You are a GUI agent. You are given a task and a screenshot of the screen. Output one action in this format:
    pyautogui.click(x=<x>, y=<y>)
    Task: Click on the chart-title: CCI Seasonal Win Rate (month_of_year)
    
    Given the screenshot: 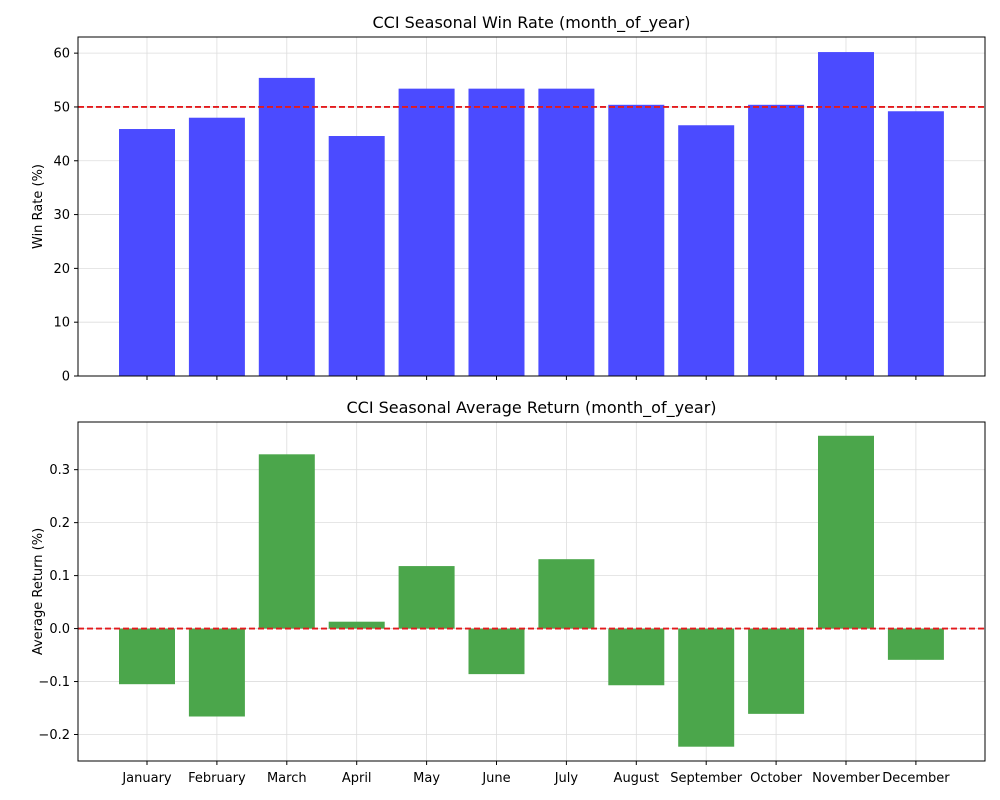 What is the action you would take?
    pyautogui.click(x=532, y=23)
    